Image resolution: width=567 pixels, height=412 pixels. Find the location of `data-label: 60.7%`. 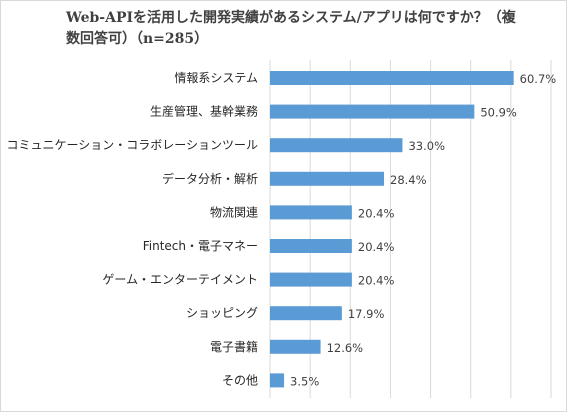

data-label: 60.7% is located at coordinates (538, 79).